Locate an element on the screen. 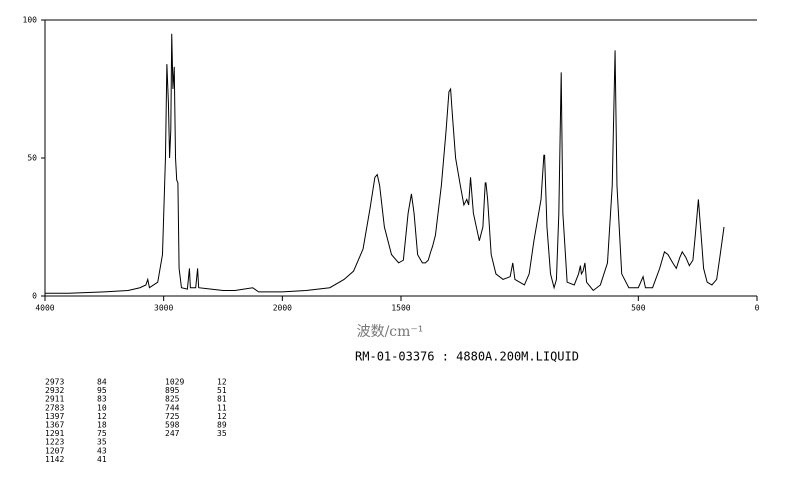  peak-wavenumber: 1029 is located at coordinates (174, 382).